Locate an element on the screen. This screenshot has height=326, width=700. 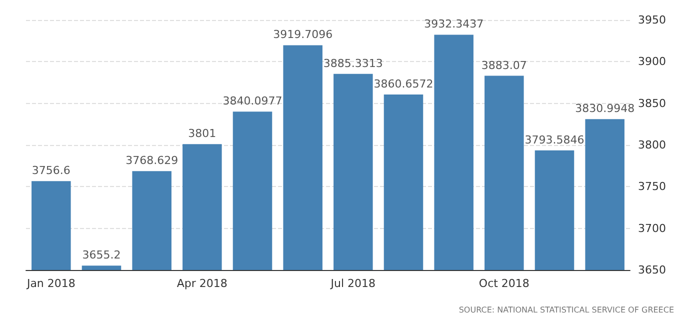
y-tick-label: 3800 is located at coordinates (652, 145).